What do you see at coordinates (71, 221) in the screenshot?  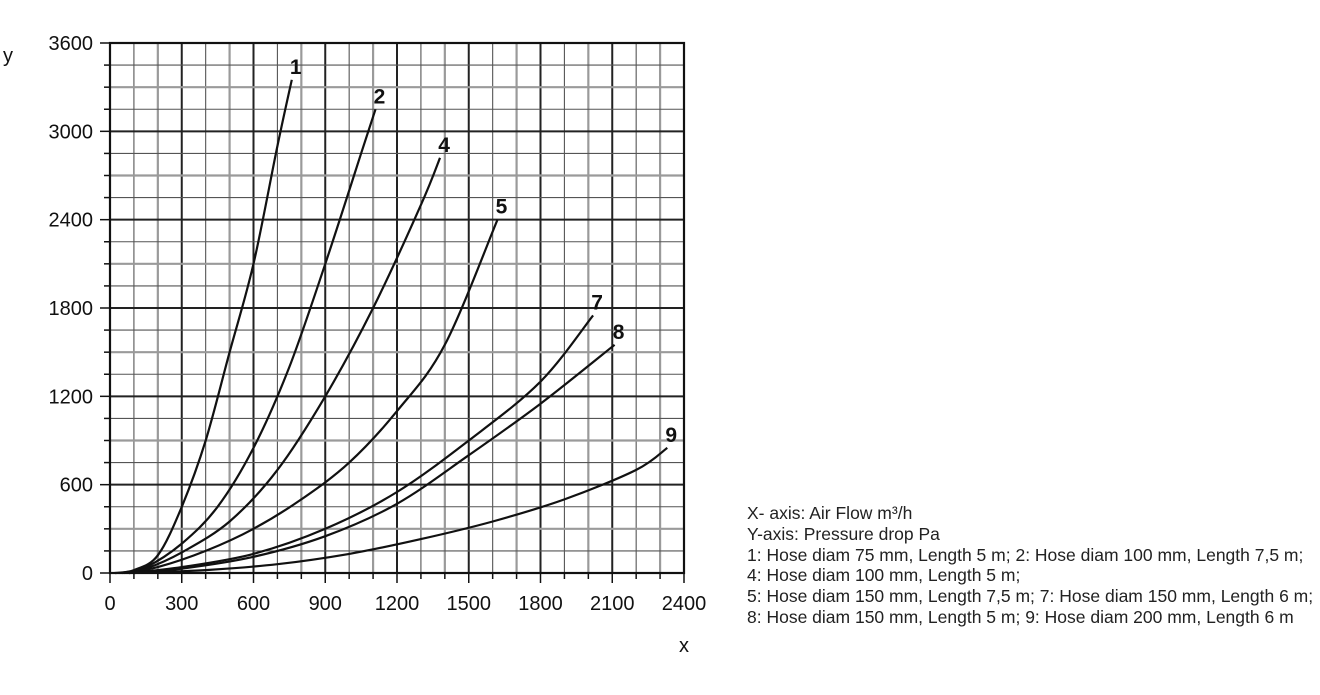 I see `y-tick-label: 2400` at bounding box center [71, 221].